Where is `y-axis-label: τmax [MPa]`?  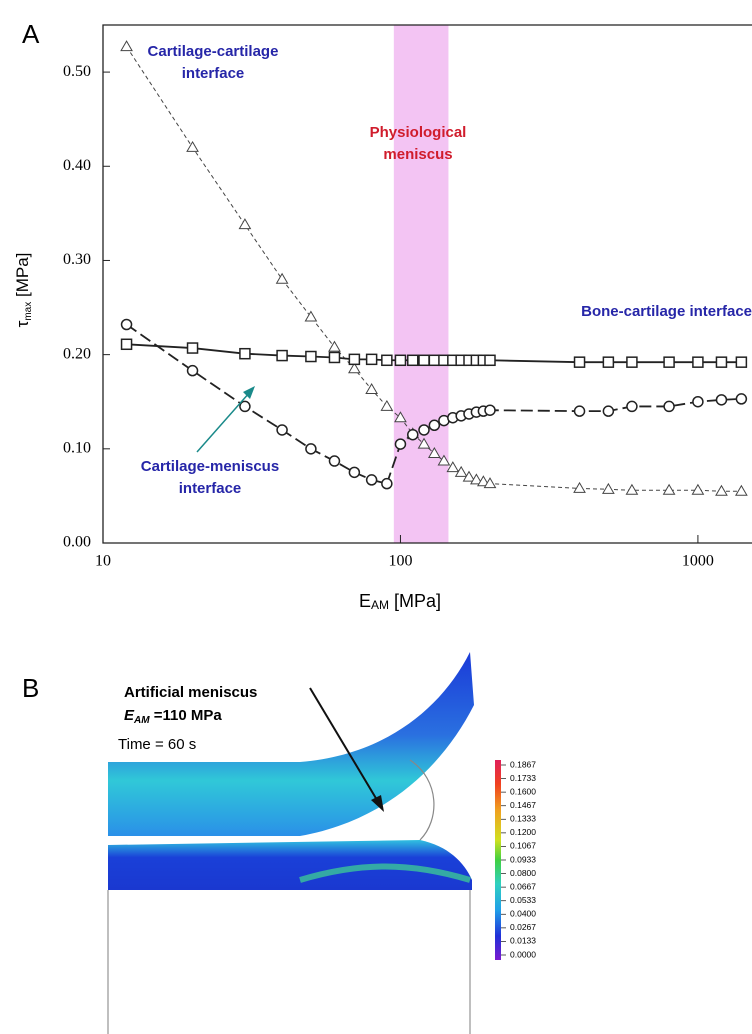 y-axis-label: τmax [MPa] is located at coordinates (23, 290).